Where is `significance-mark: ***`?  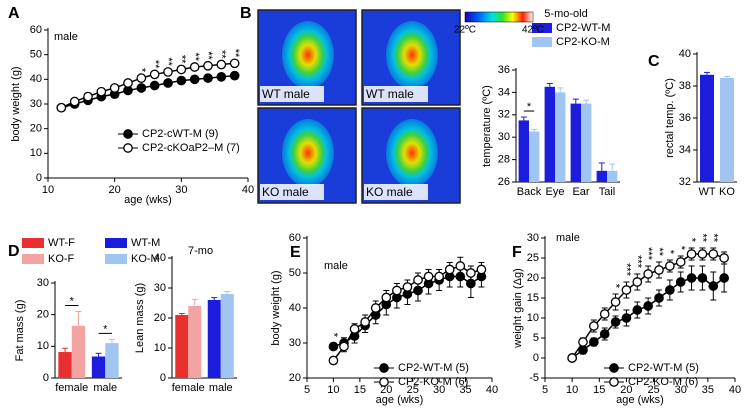 significance-mark: *** is located at coordinates (648, 254).